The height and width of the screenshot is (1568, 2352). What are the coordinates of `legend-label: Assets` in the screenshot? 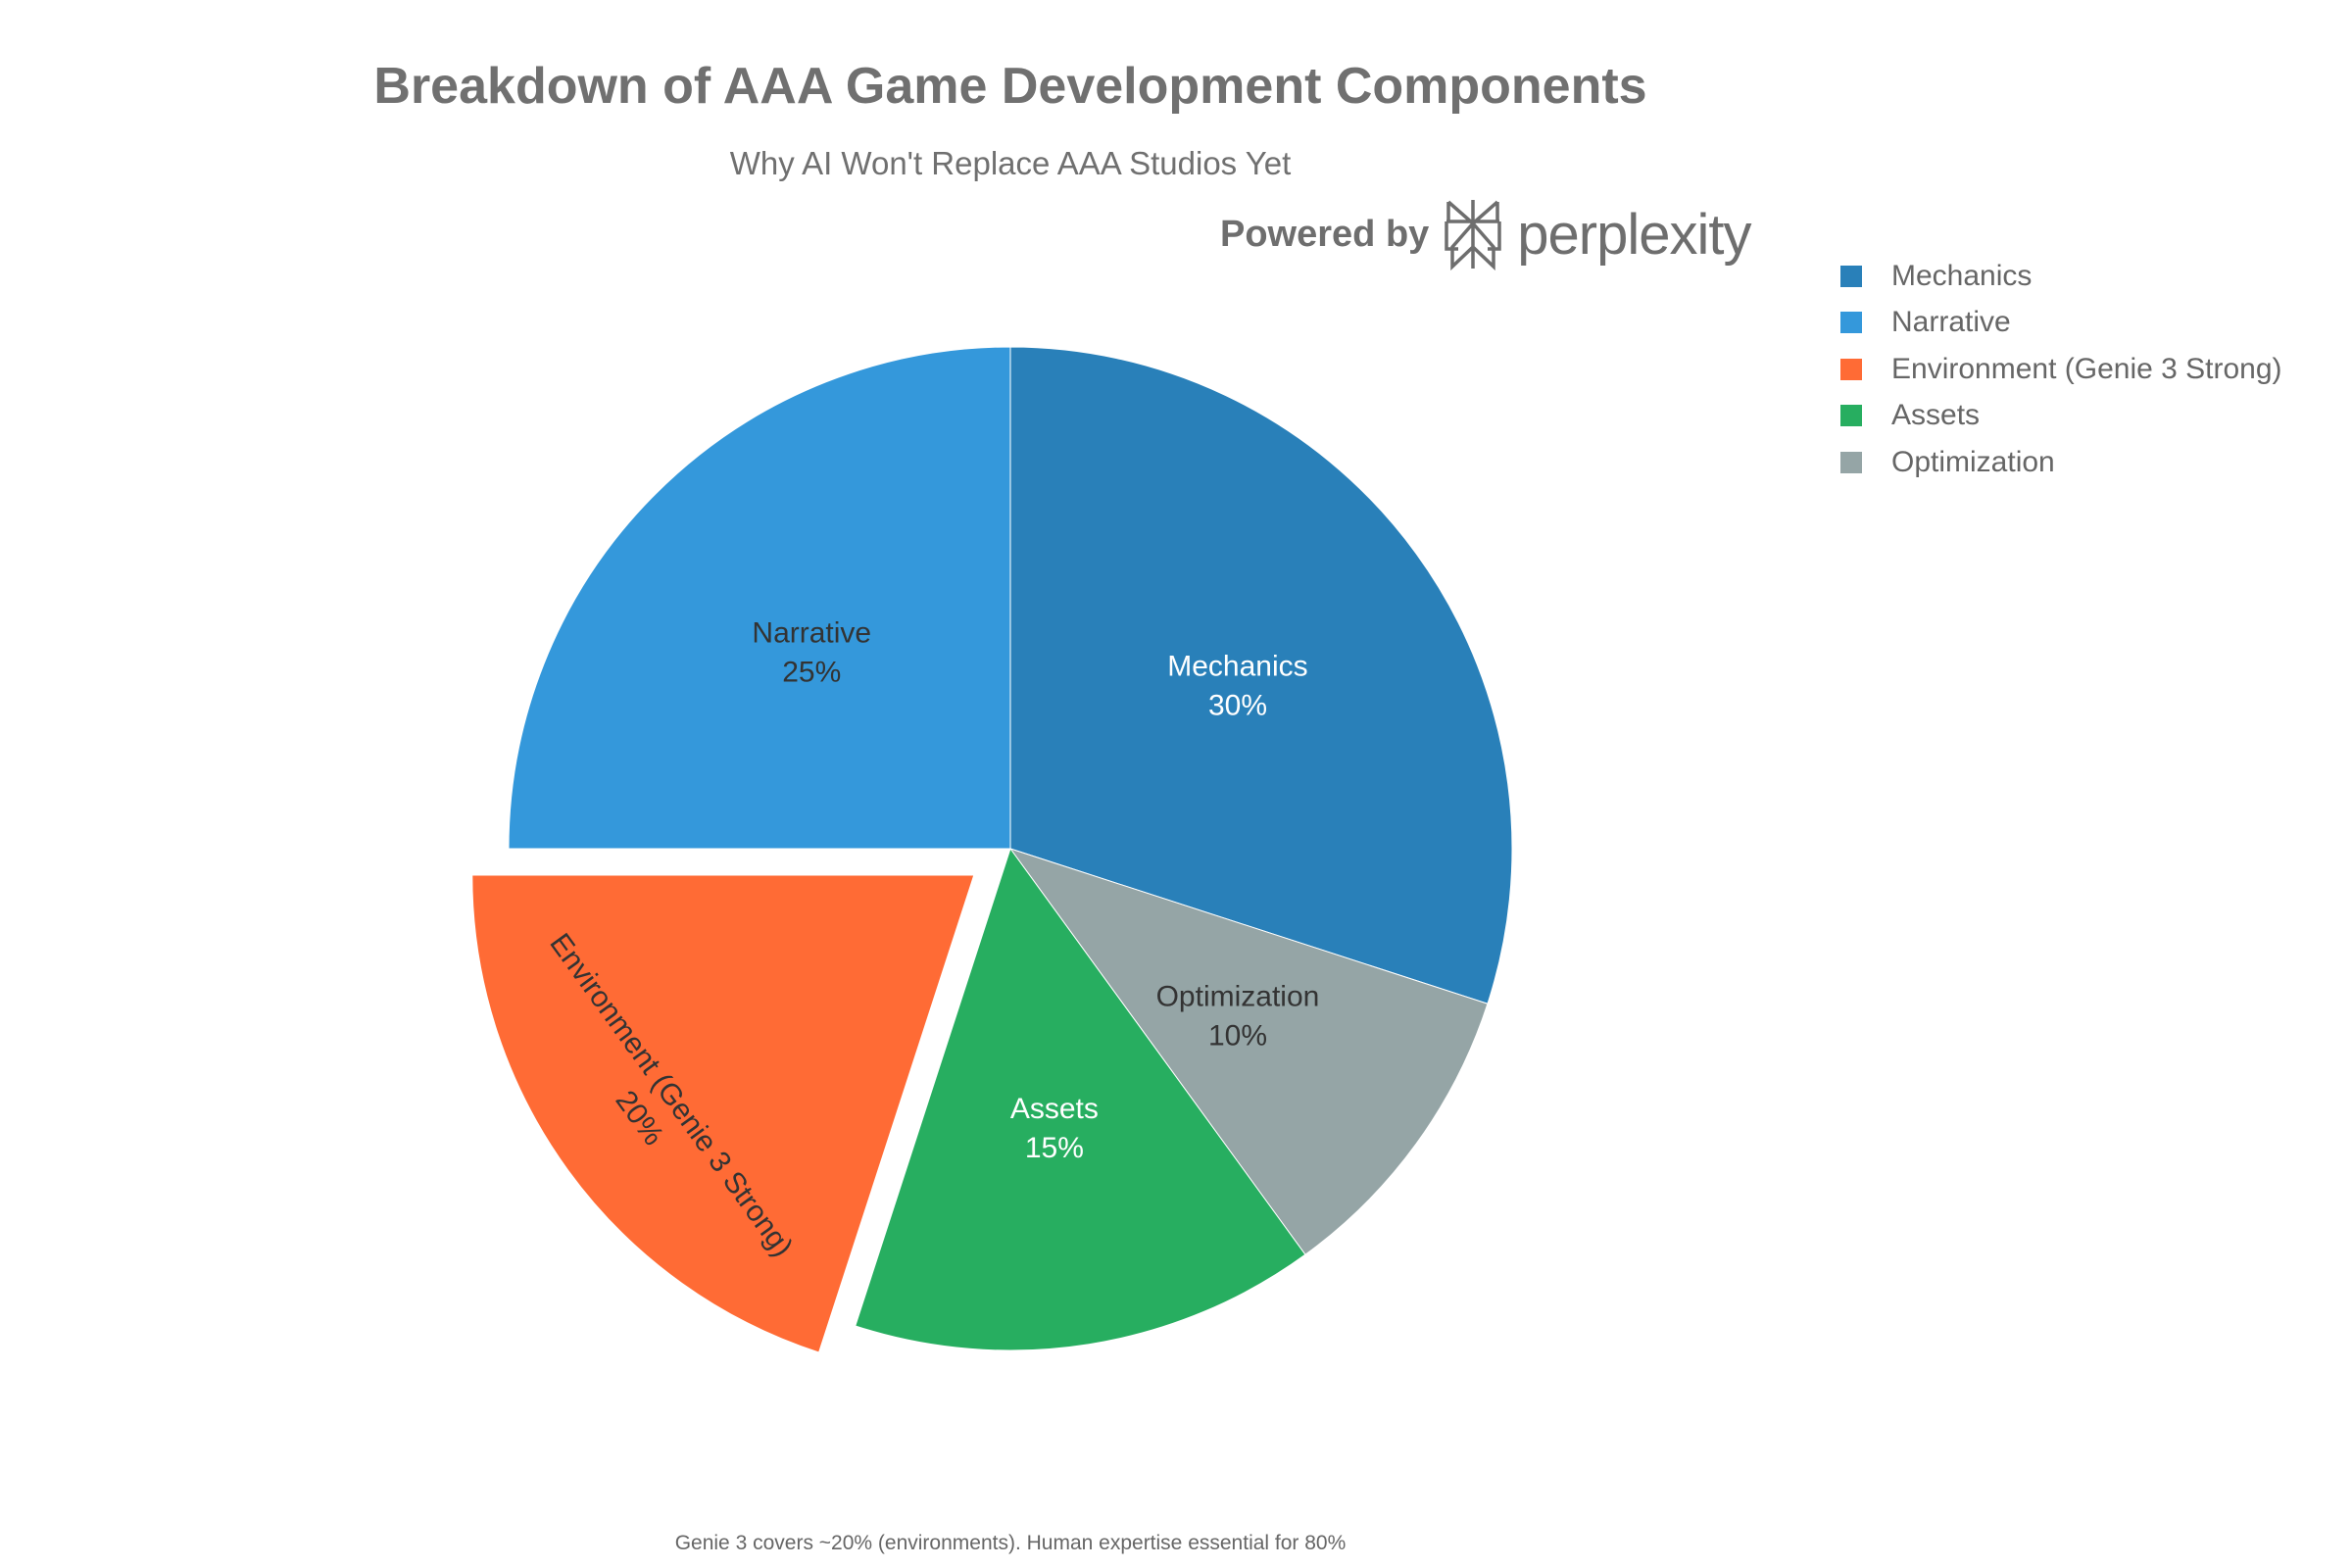 It's located at (1936, 415).